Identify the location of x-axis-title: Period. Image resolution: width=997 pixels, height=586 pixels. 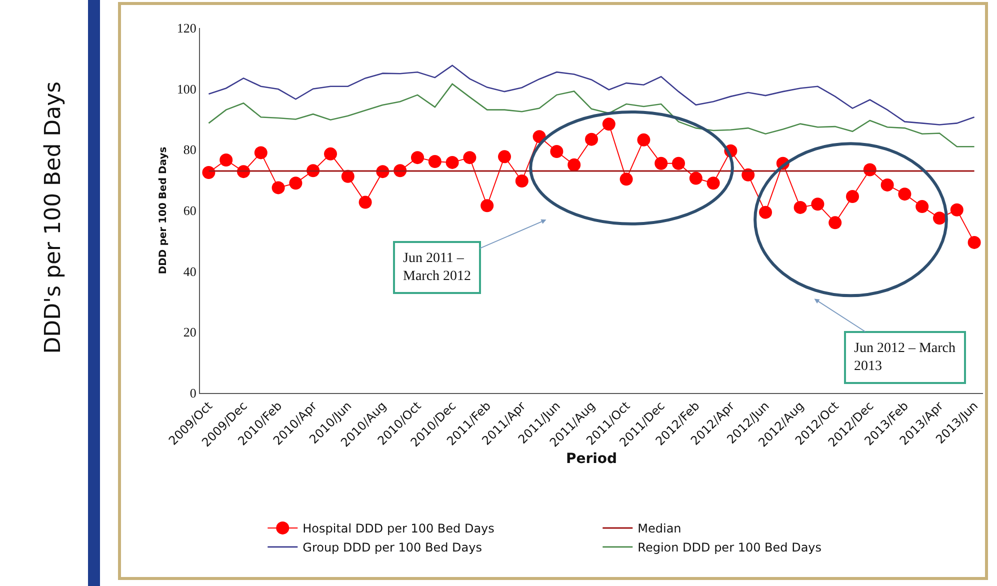
(592, 459).